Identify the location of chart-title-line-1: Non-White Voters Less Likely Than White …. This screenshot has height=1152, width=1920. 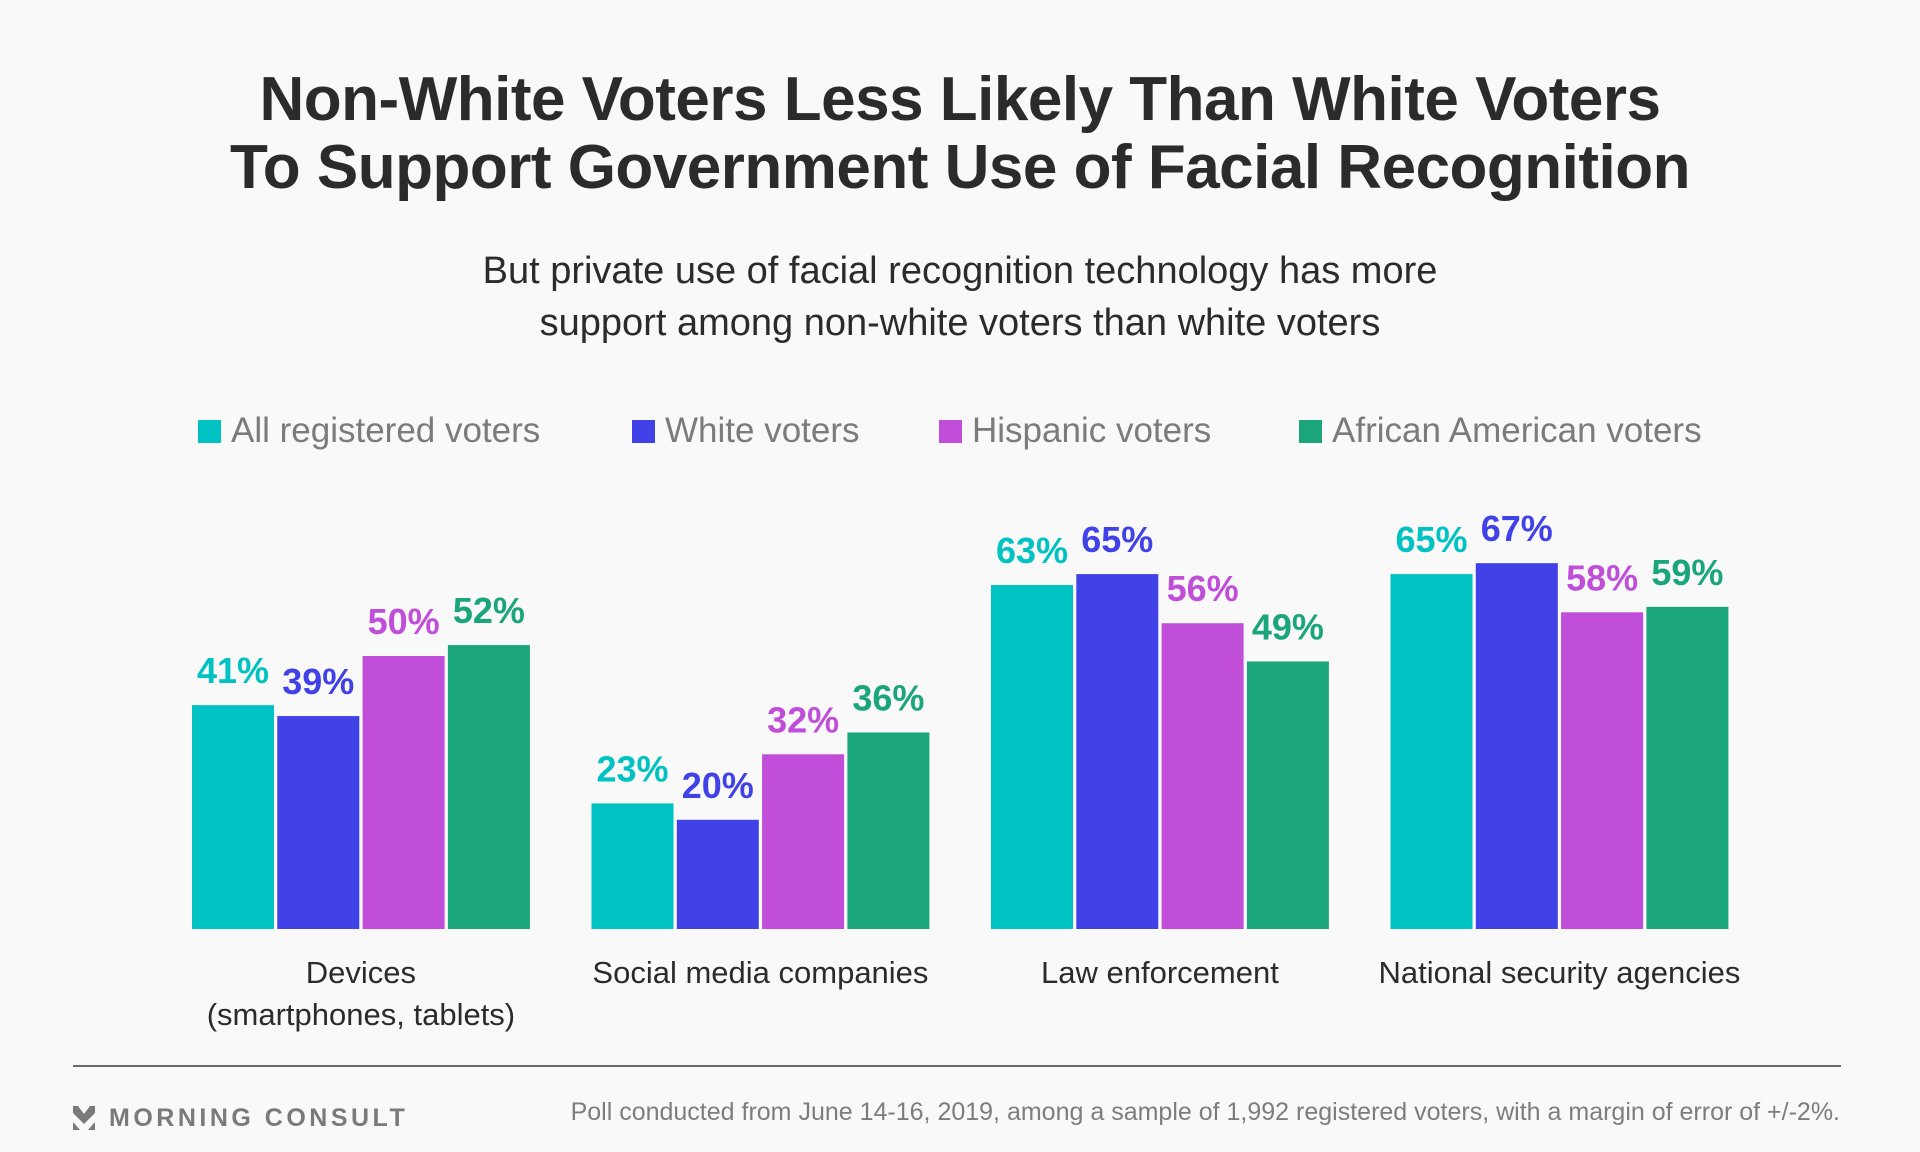
(960, 99).